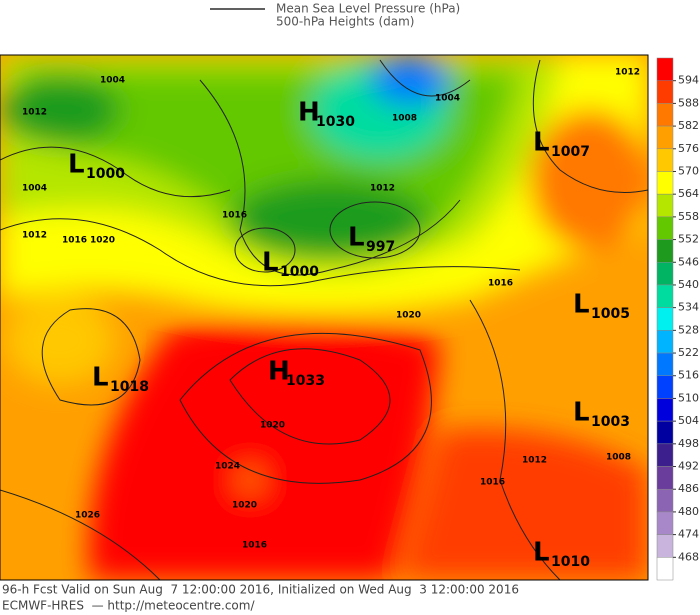 This screenshot has width=700, height=615. Describe the element at coordinates (688, 102) in the screenshot. I see `colorbar-label: 588` at that location.